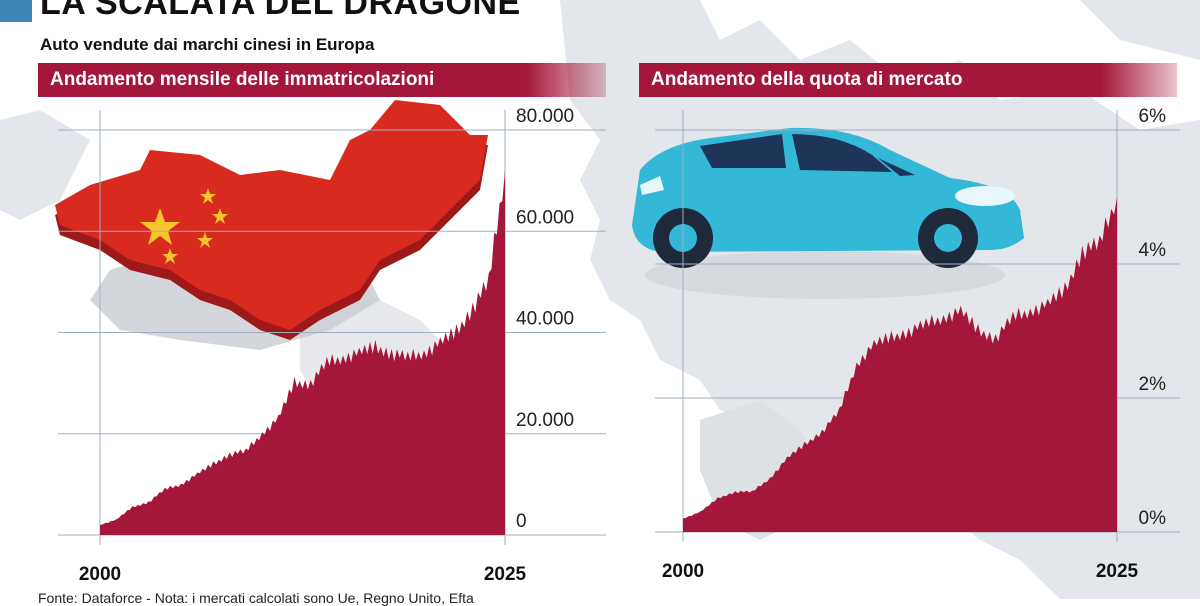  What do you see at coordinates (1153, 116) in the screenshot?
I see `market-share-y-tick-label: 6%` at bounding box center [1153, 116].